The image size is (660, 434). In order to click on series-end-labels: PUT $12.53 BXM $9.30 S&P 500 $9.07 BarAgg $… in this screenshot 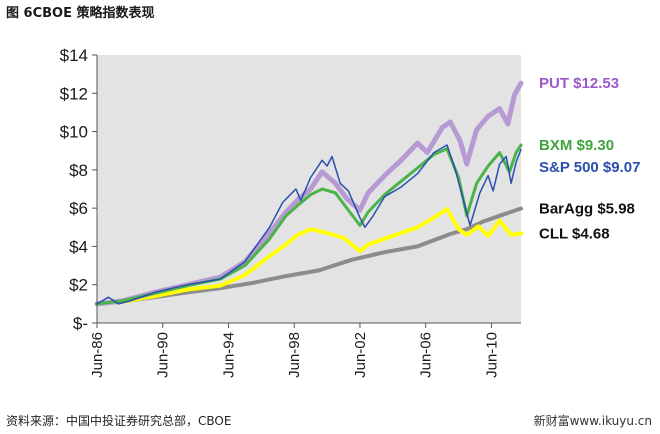, I will do `click(589, 158)`.